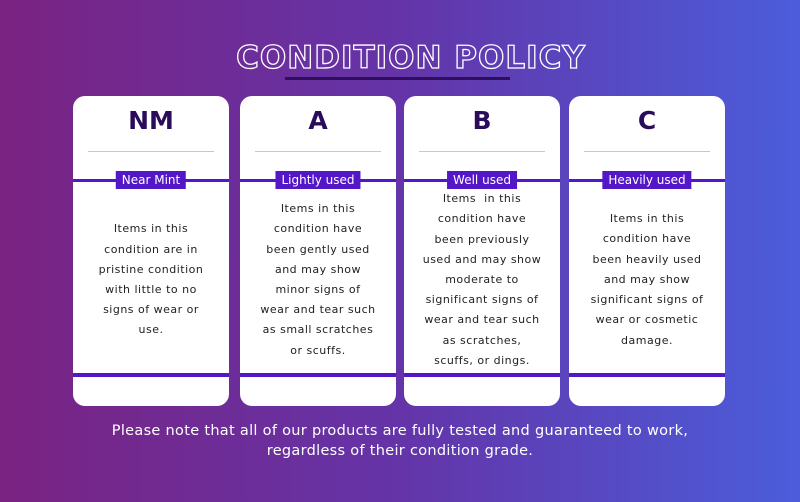  I want to click on grade: C, so click(647, 120).